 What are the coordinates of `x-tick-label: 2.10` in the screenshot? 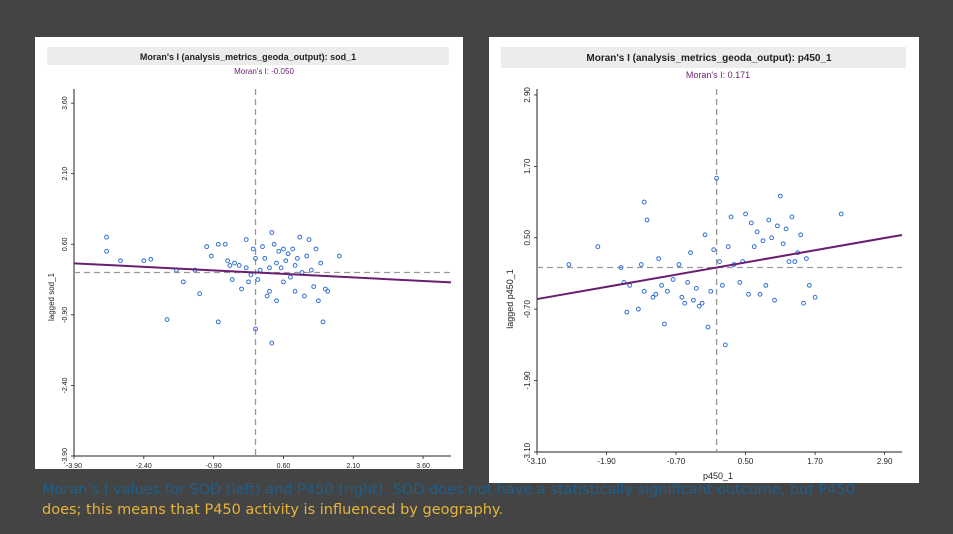 It's located at (353, 466).